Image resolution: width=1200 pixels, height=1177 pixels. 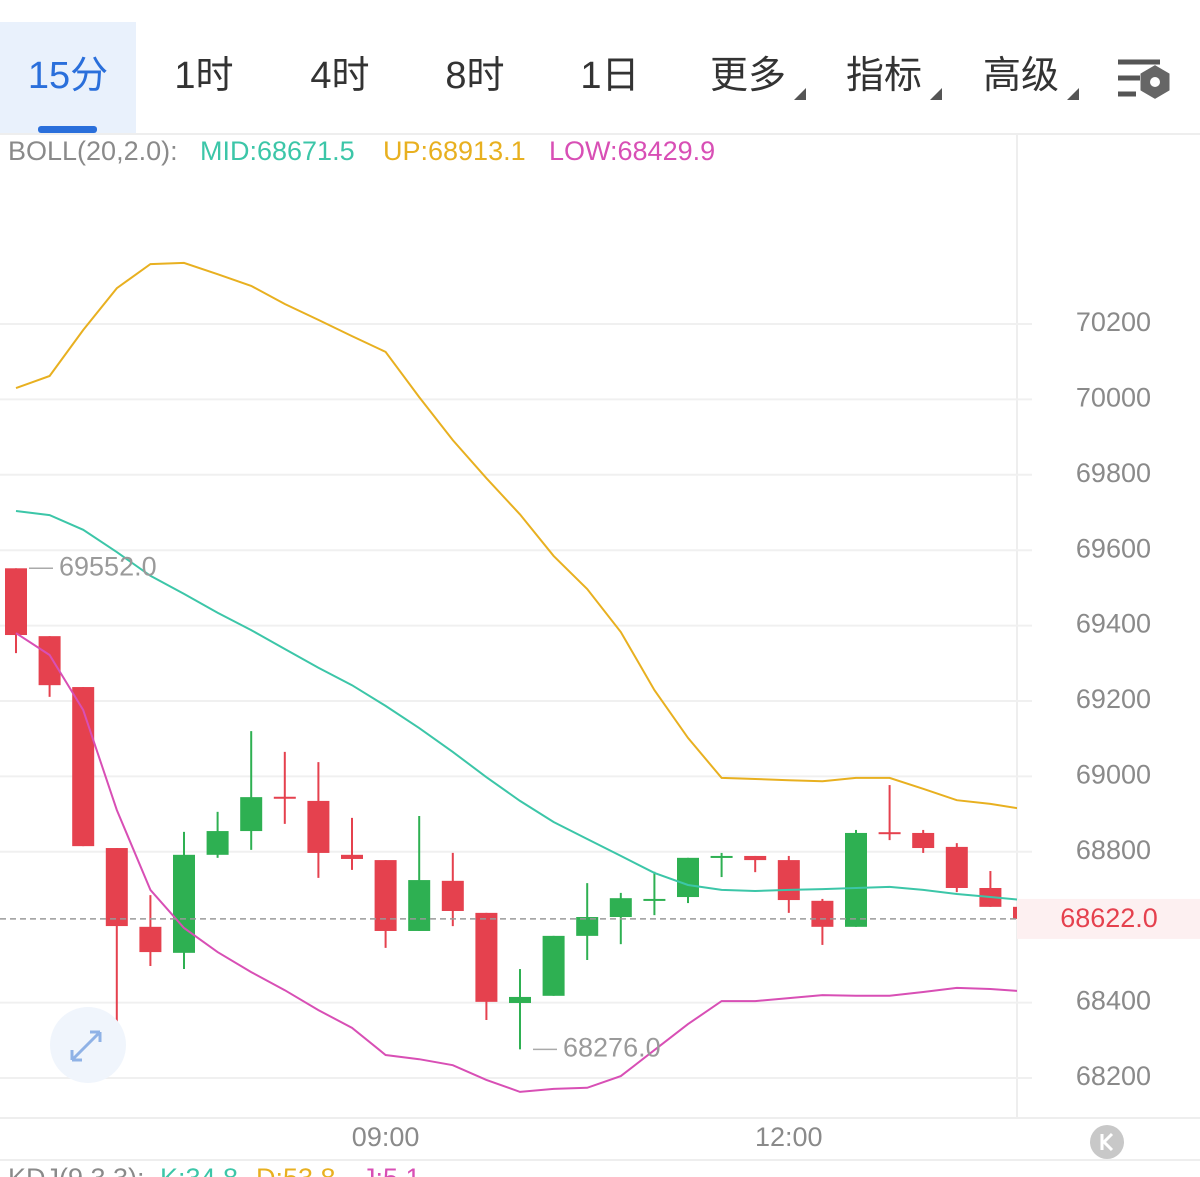 What do you see at coordinates (789, 1137) in the screenshot?
I see `x-tick-label: 12:00` at bounding box center [789, 1137].